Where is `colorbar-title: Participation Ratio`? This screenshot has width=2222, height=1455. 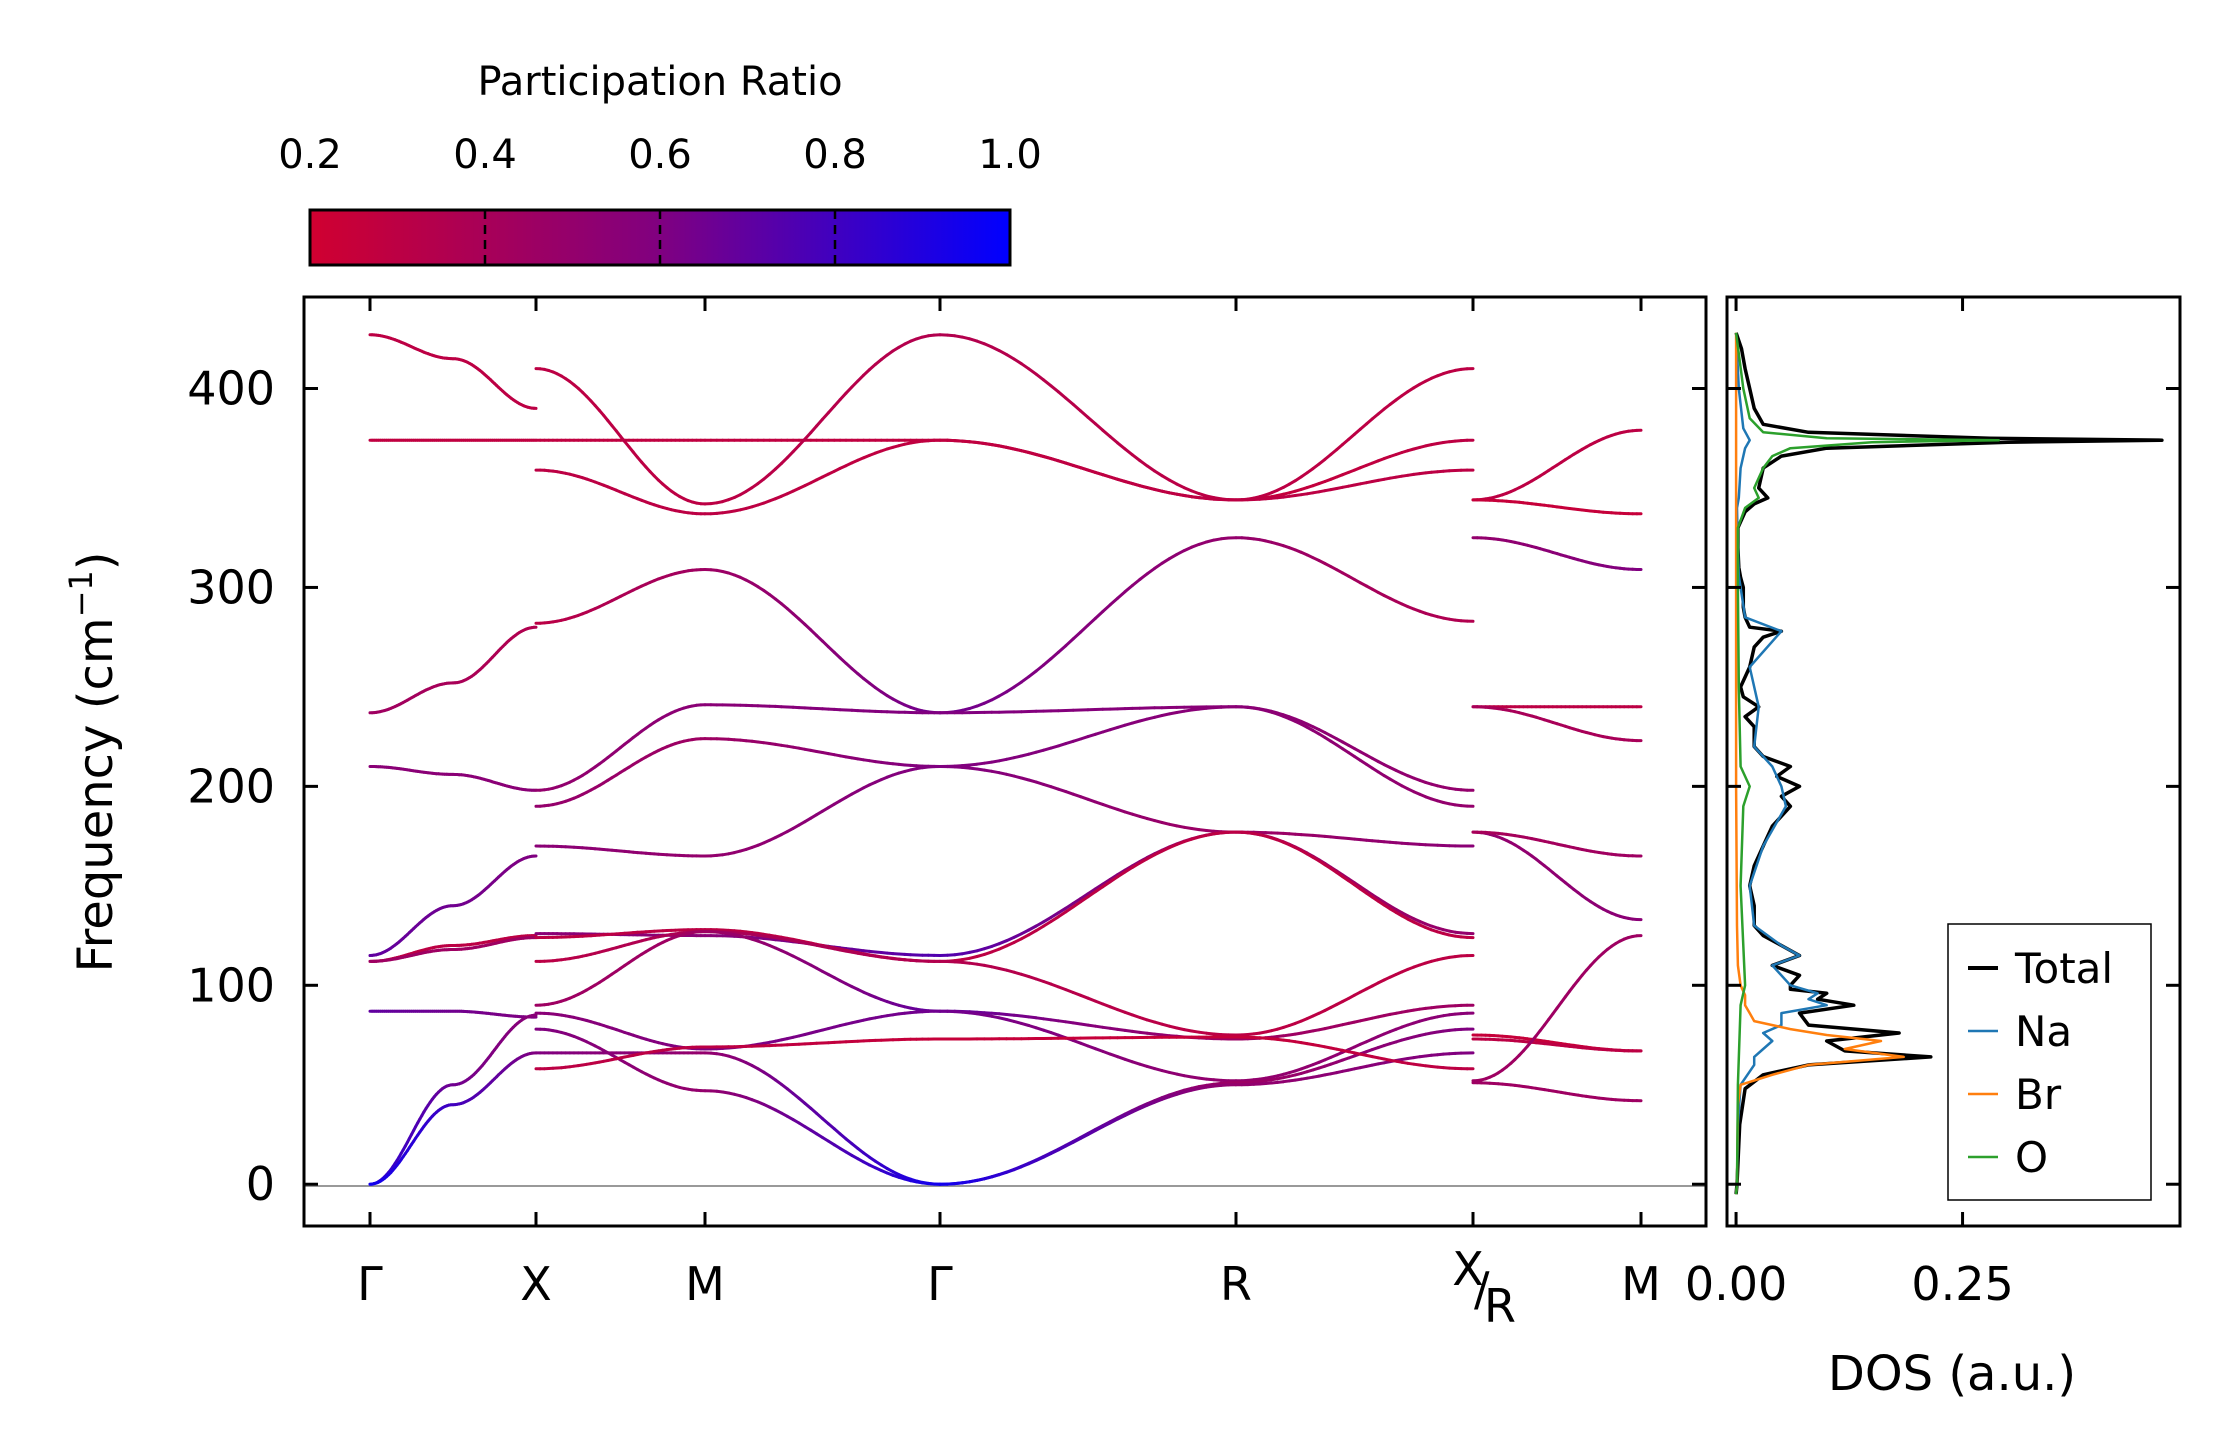
colorbar-title: Participation Ratio is located at coordinates (659, 82).